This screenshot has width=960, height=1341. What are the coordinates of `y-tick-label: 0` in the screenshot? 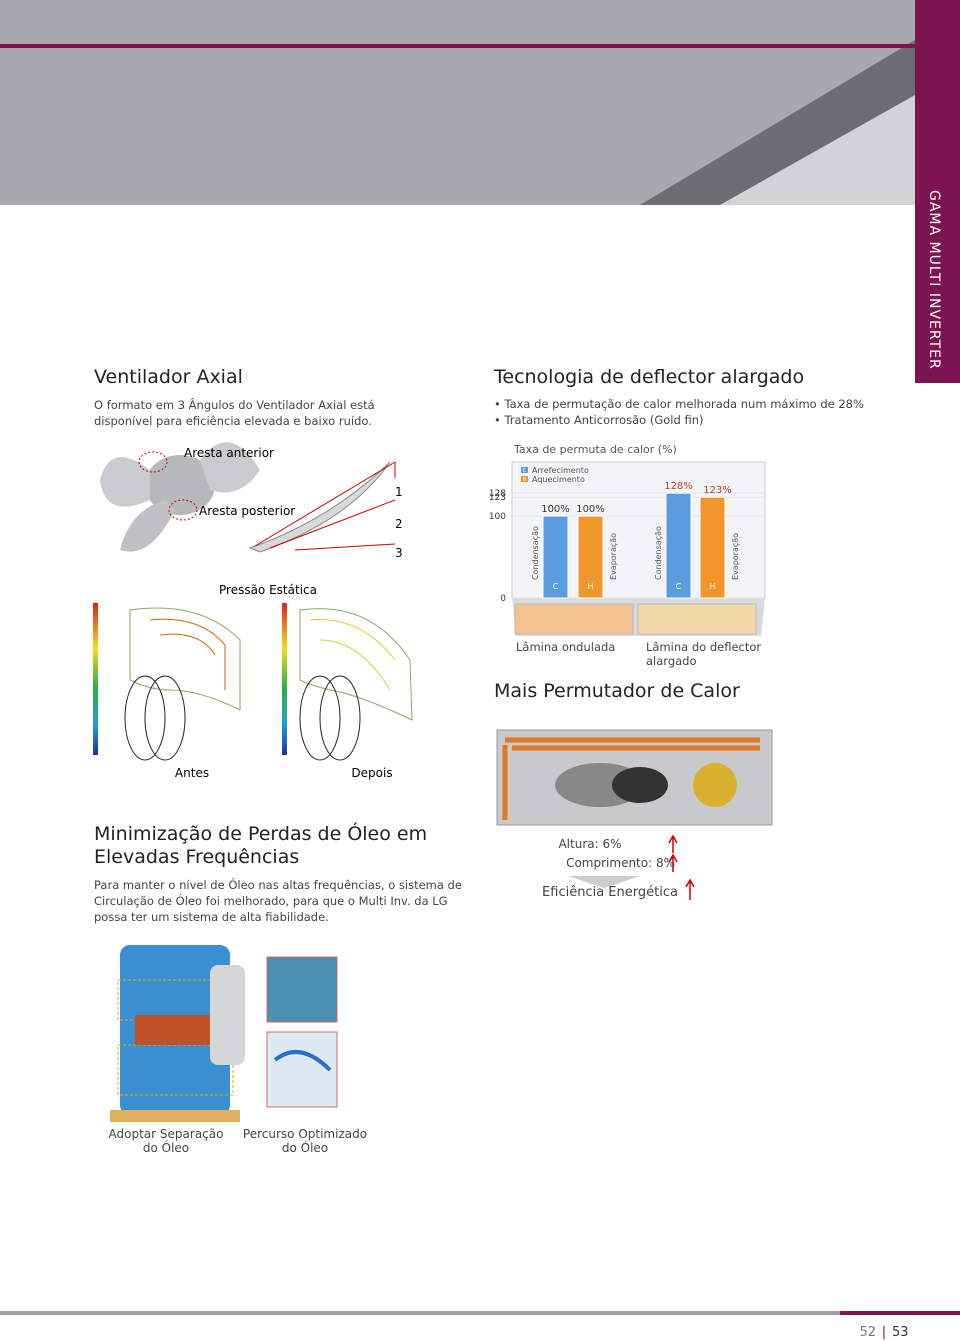 It's located at (503, 599).